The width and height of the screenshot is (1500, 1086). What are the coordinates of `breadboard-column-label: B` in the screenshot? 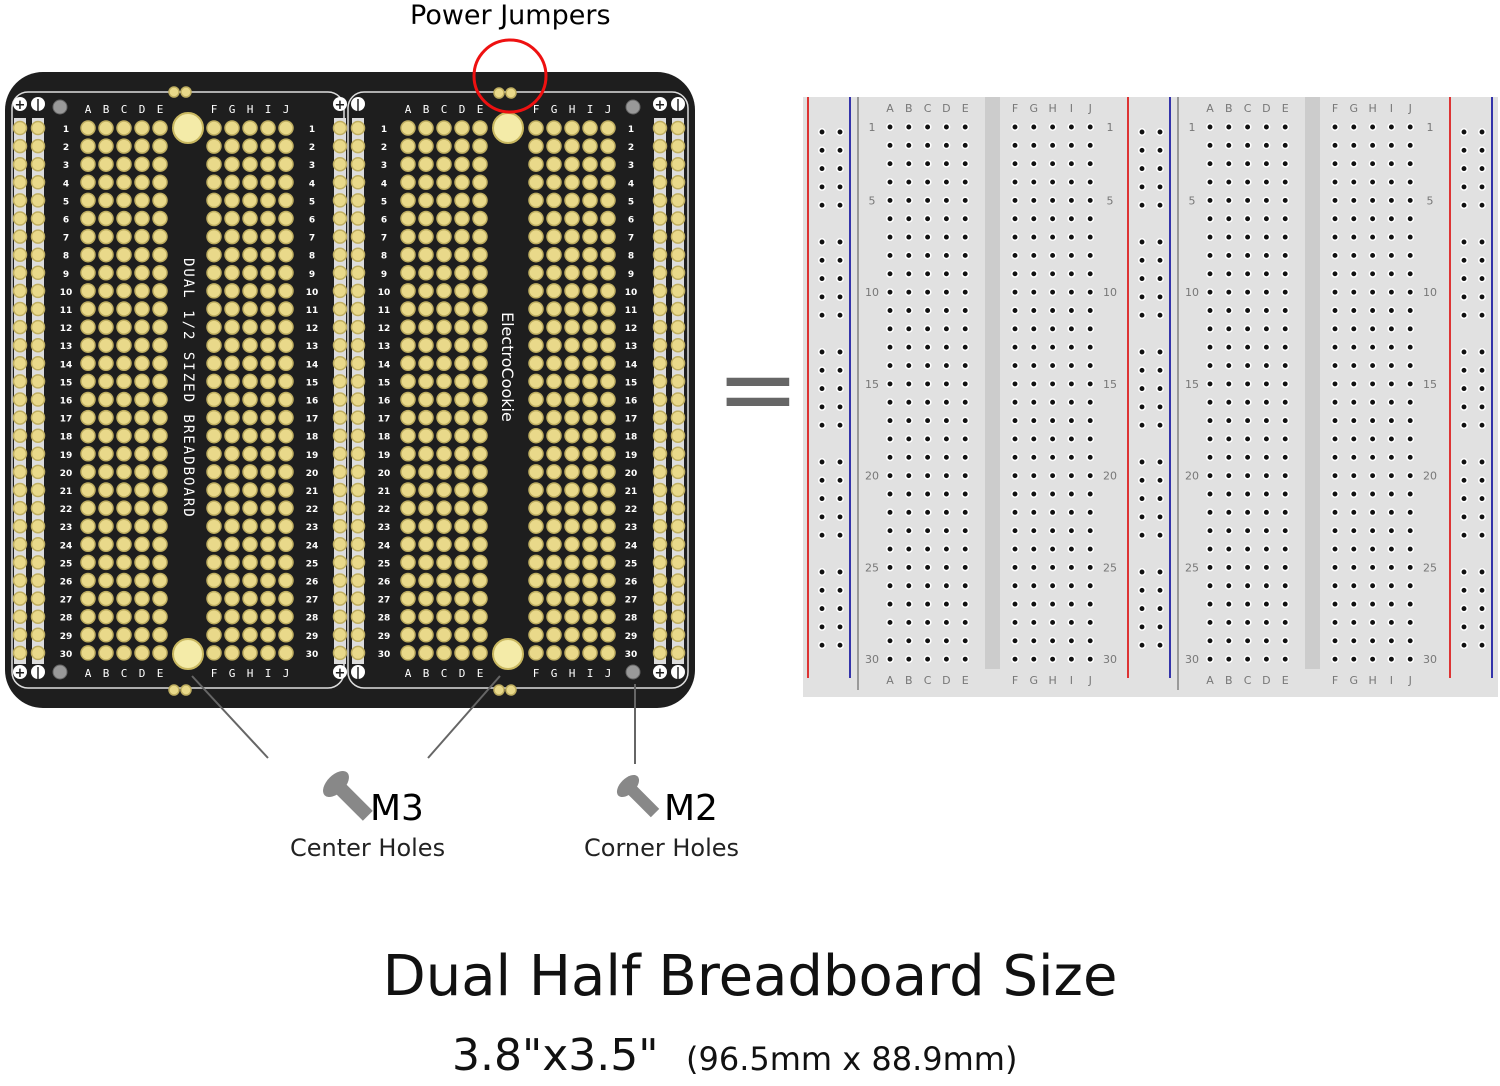 It's located at (1229, 680).